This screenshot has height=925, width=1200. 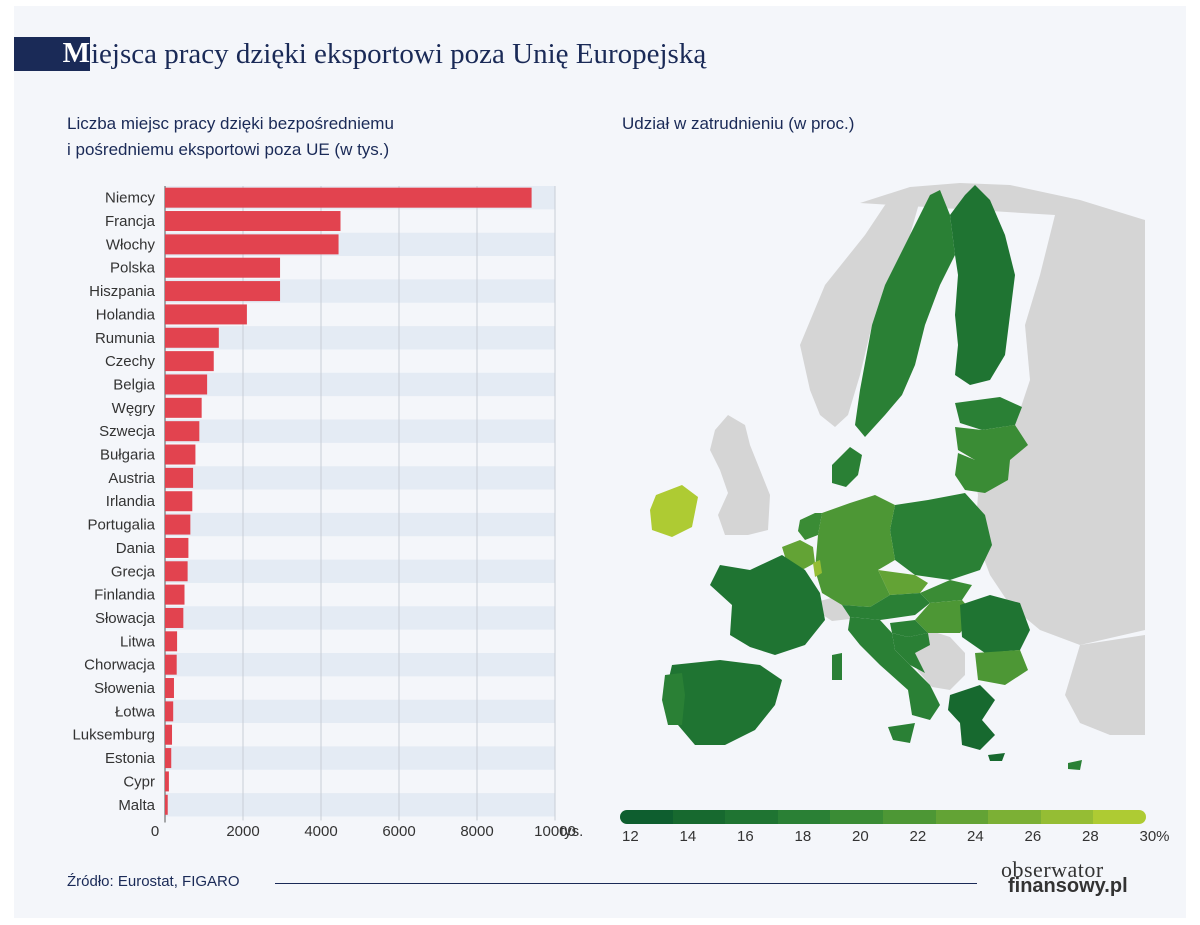 I want to click on category-label: Włochy, so click(x=131, y=244).